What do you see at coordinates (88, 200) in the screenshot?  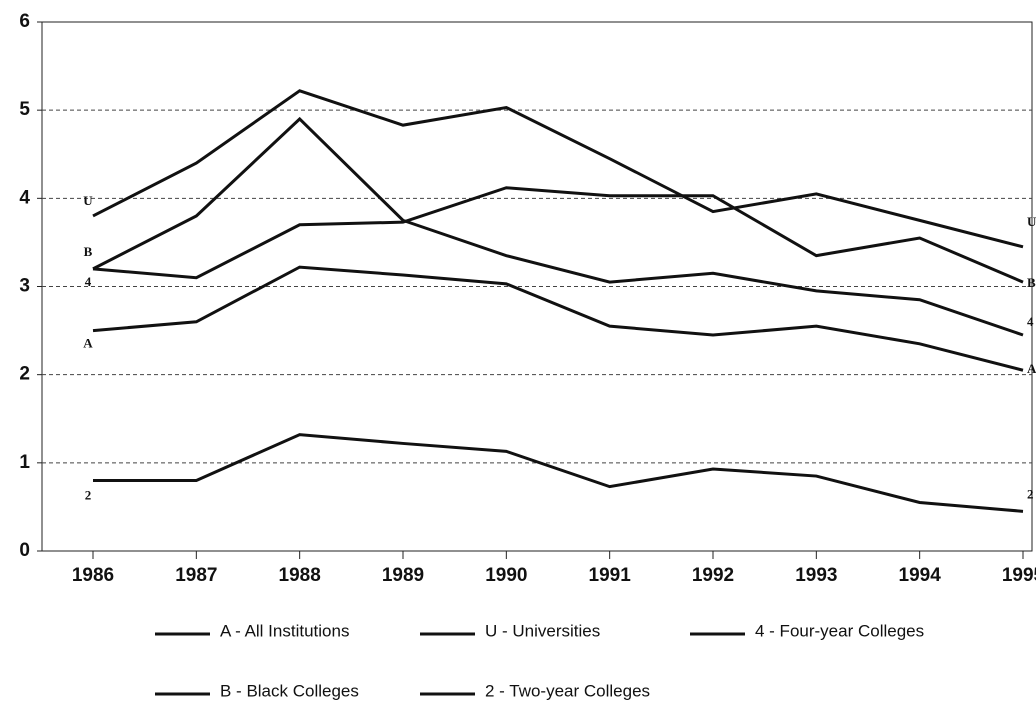 I see `series-start-label: U` at bounding box center [88, 200].